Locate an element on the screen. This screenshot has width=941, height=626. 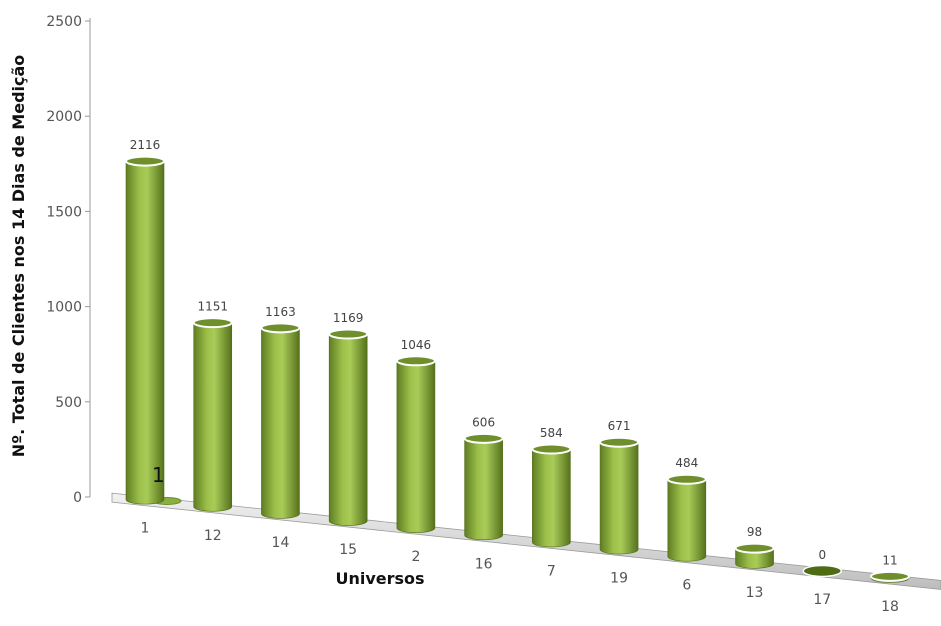
data-label: 2116 is located at coordinates (145, 145).